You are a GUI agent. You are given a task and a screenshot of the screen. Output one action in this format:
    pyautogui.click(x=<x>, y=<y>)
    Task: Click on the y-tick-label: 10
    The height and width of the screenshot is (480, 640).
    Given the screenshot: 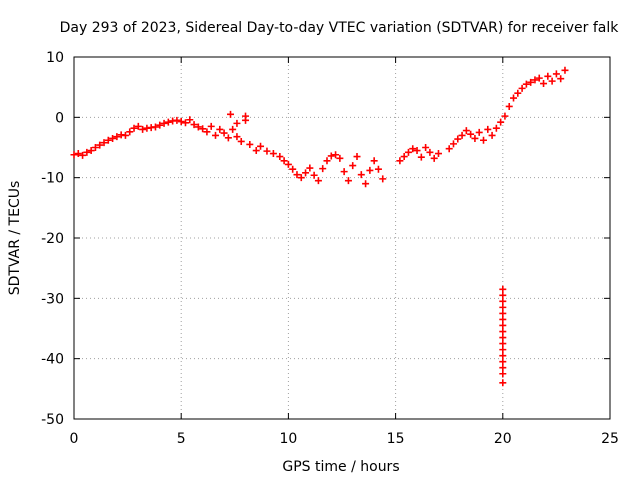 What is the action you would take?
    pyautogui.click(x=55, y=58)
    